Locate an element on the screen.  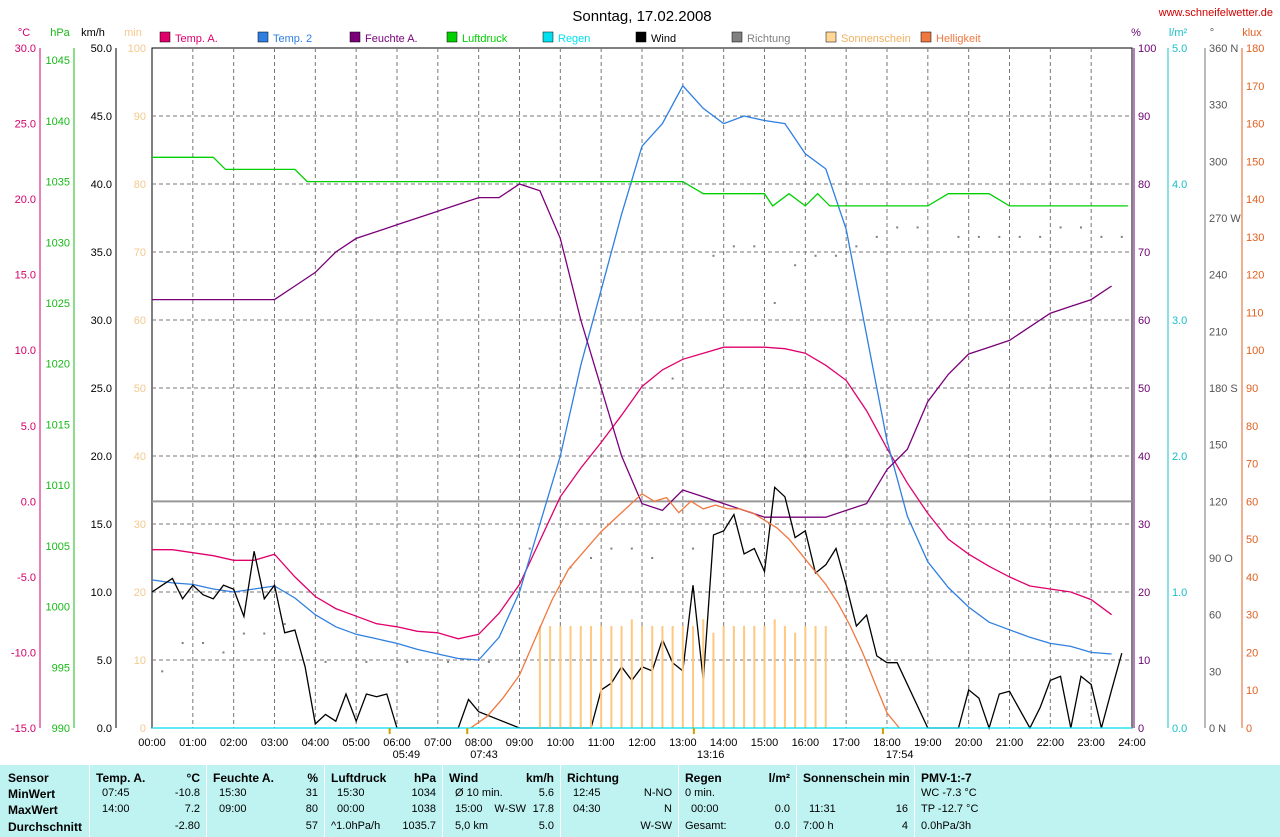
direction-r1-time: 12:45 is located at coordinates (587, 793).